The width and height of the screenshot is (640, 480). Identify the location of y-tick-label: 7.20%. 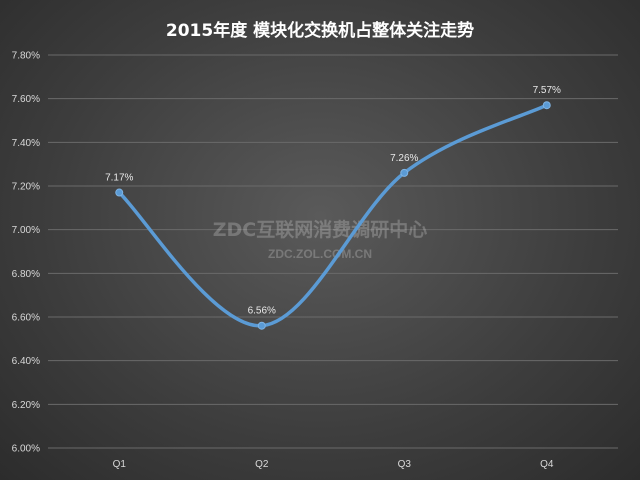
(26, 187).